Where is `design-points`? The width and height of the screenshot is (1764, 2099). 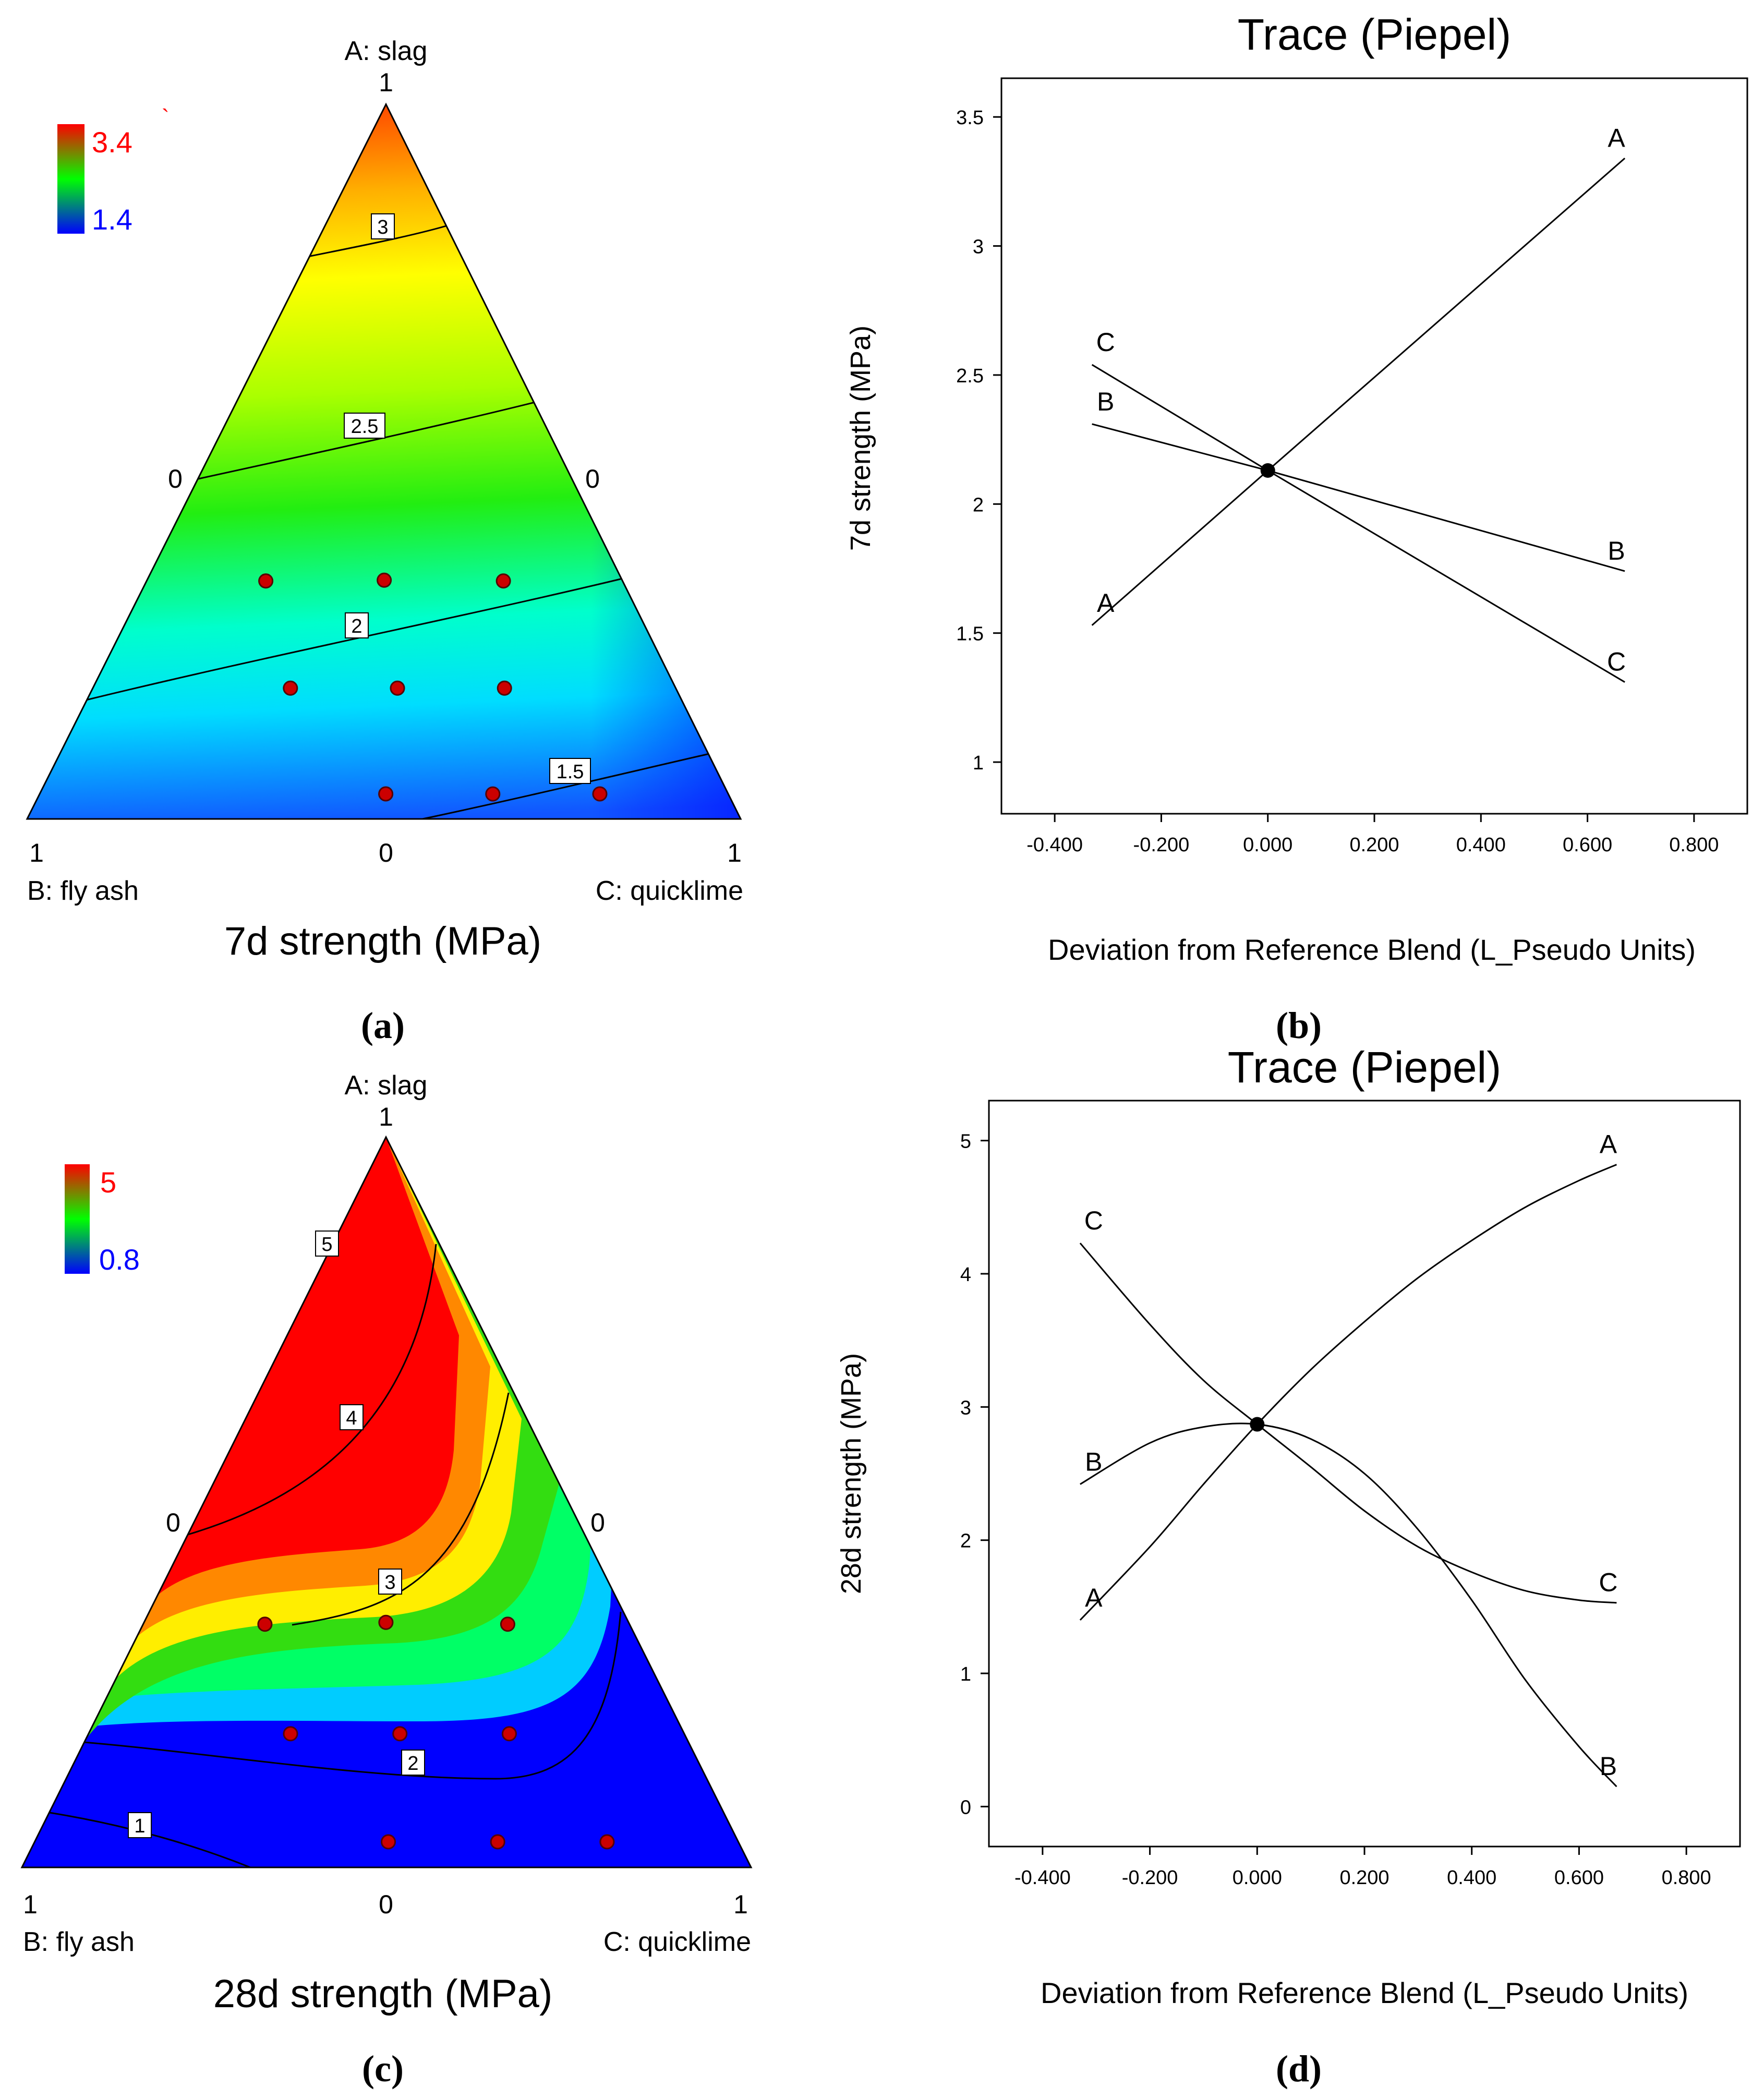 design-points is located at coordinates (436, 1732).